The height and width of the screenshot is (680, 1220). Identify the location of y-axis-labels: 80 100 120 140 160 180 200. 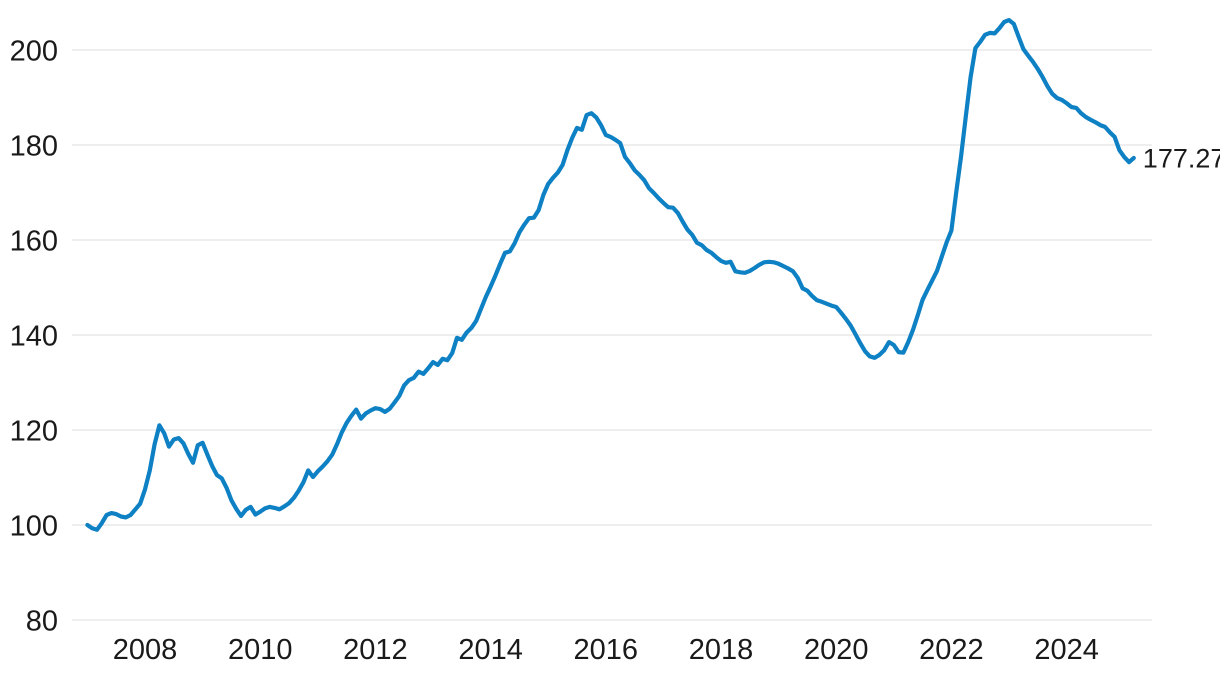
(34, 337).